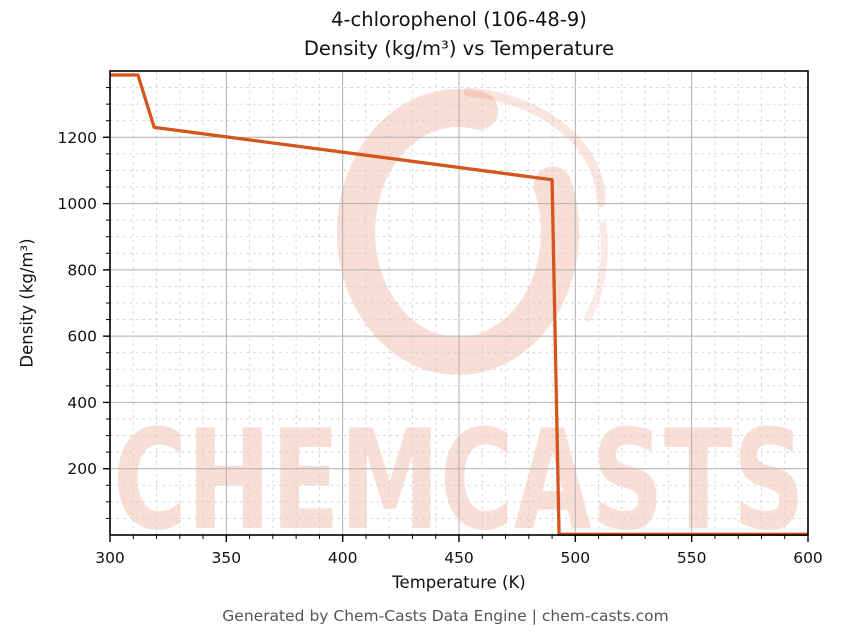  What do you see at coordinates (459, 48) in the screenshot?
I see `chart-subtitle: Density (kg/m³) vs Temperature` at bounding box center [459, 48].